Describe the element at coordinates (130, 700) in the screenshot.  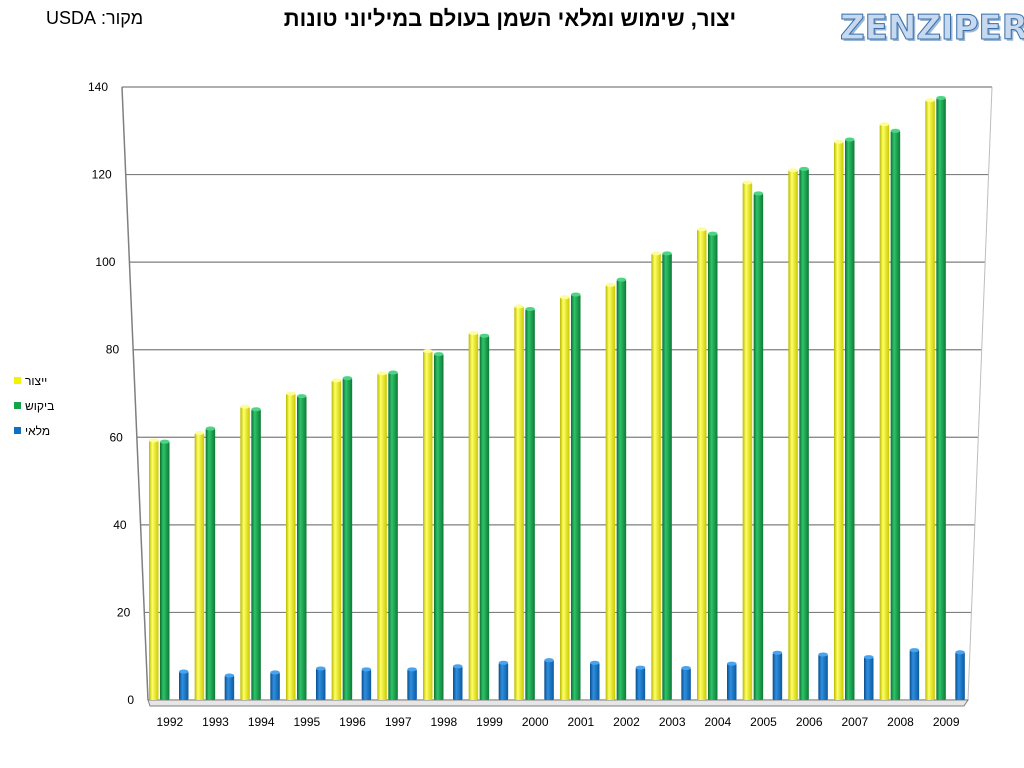
I see `y-tick-label: 0` at that location.